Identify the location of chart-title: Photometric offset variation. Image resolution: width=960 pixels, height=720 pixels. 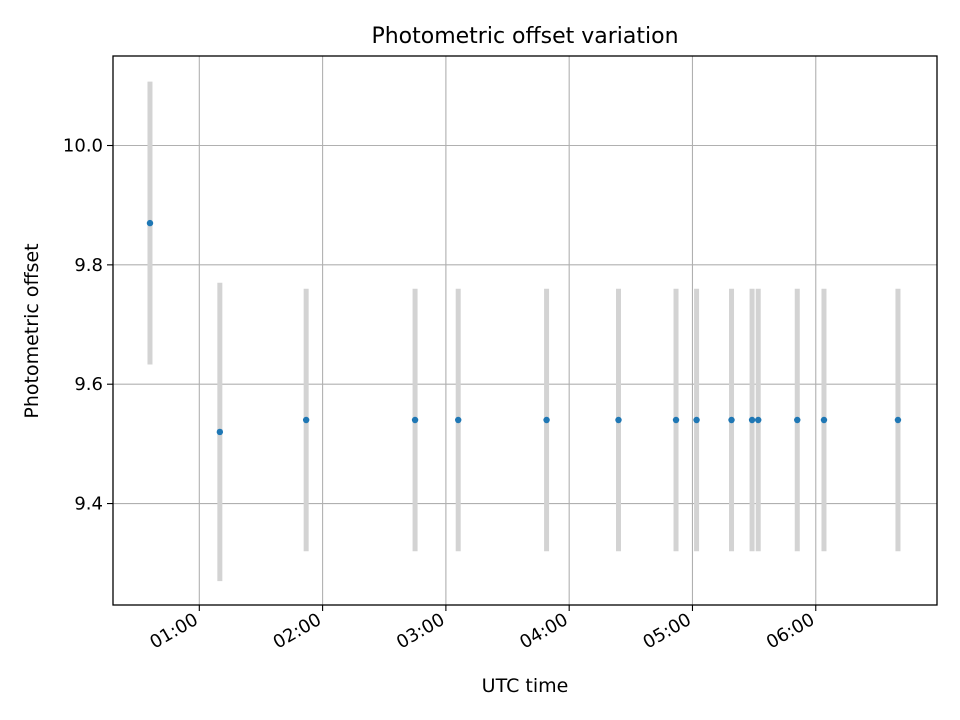
(524, 36).